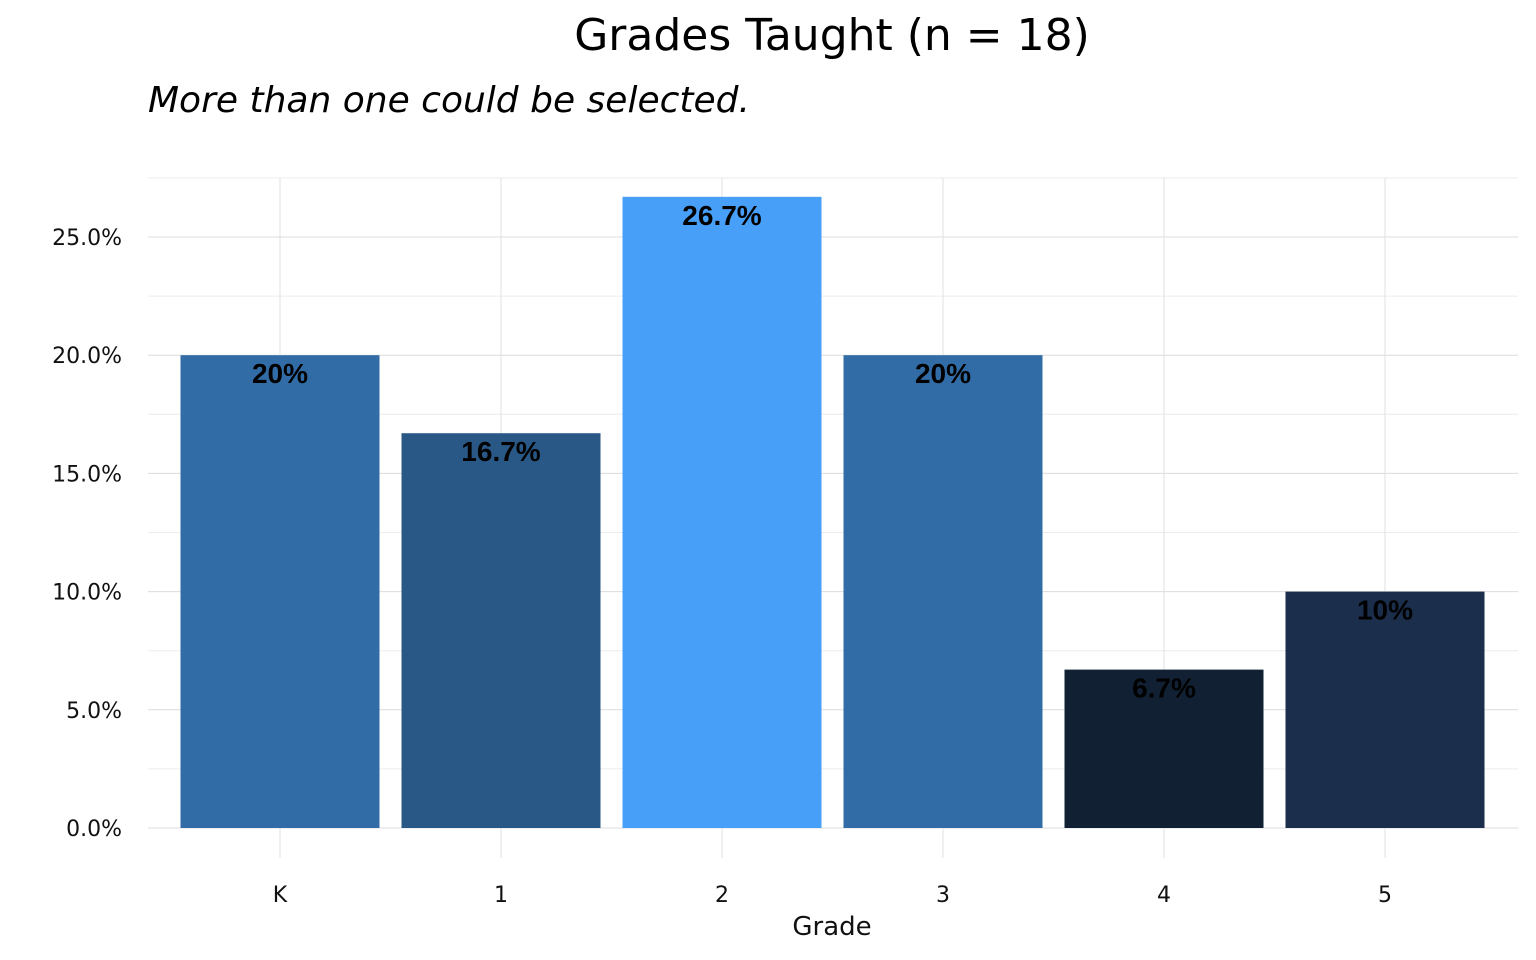 Image resolution: width=1536 pixels, height=960 pixels. What do you see at coordinates (87, 474) in the screenshot?
I see `y-tick-label: 15.0%` at bounding box center [87, 474].